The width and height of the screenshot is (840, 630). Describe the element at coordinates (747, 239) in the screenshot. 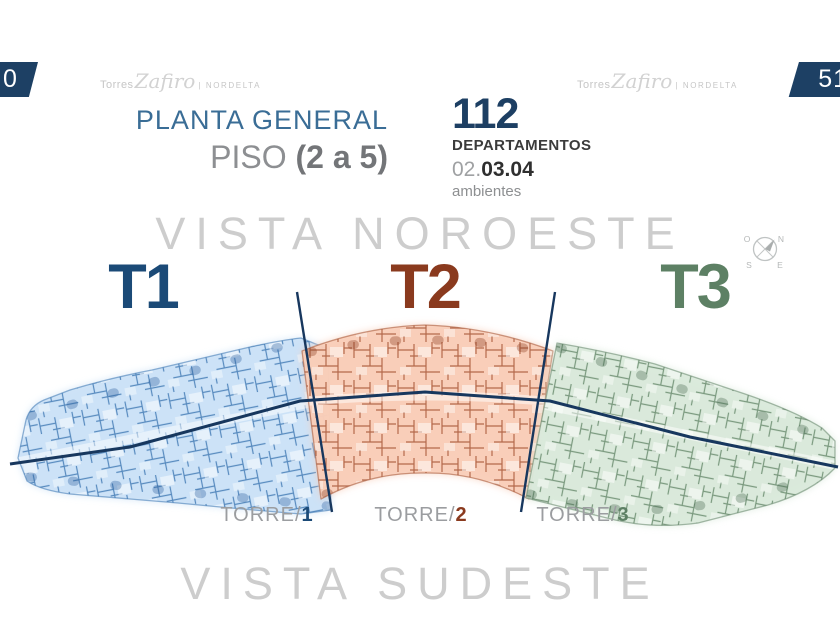

I see `compass-west-label: O` at that location.